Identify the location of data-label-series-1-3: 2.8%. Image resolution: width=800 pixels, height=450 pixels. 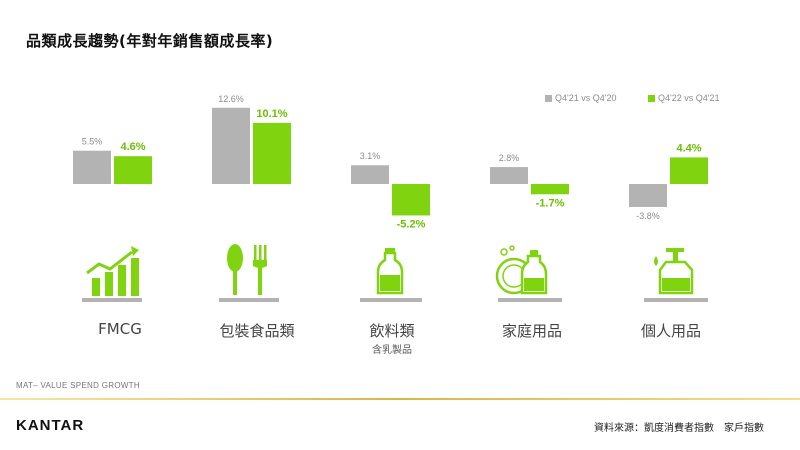
(509, 158).